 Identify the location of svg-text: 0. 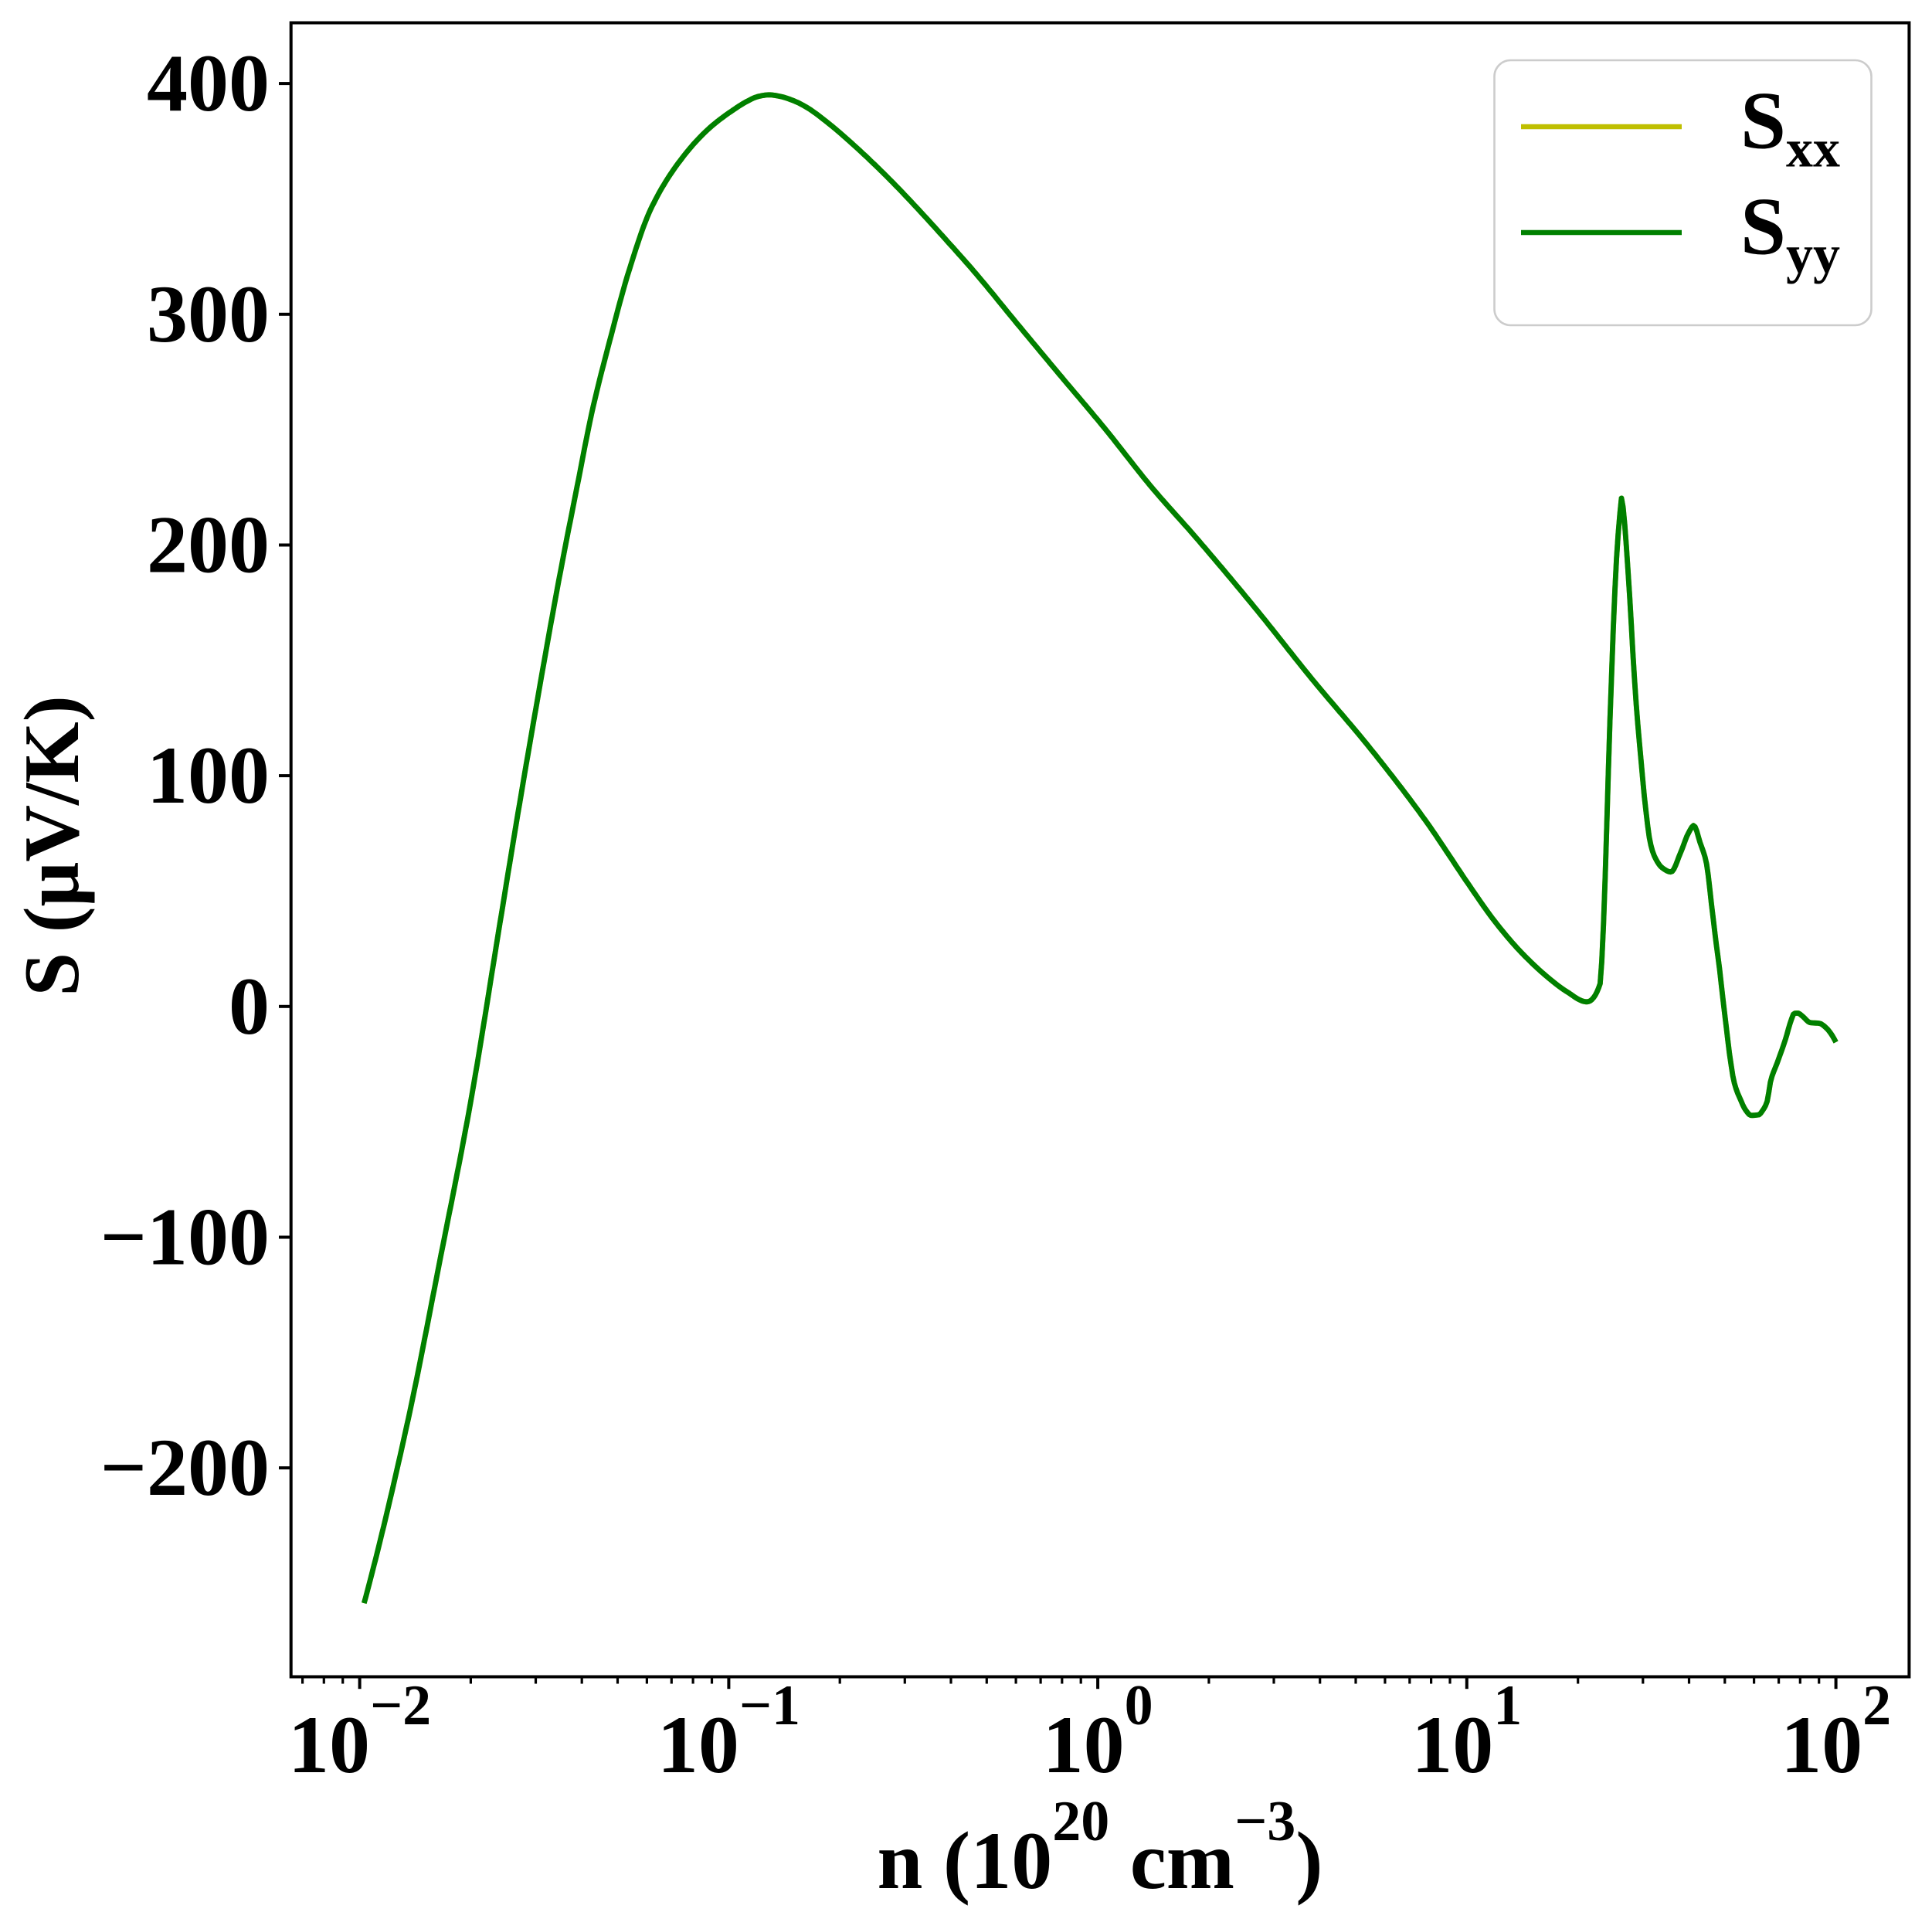
(250, 1006).